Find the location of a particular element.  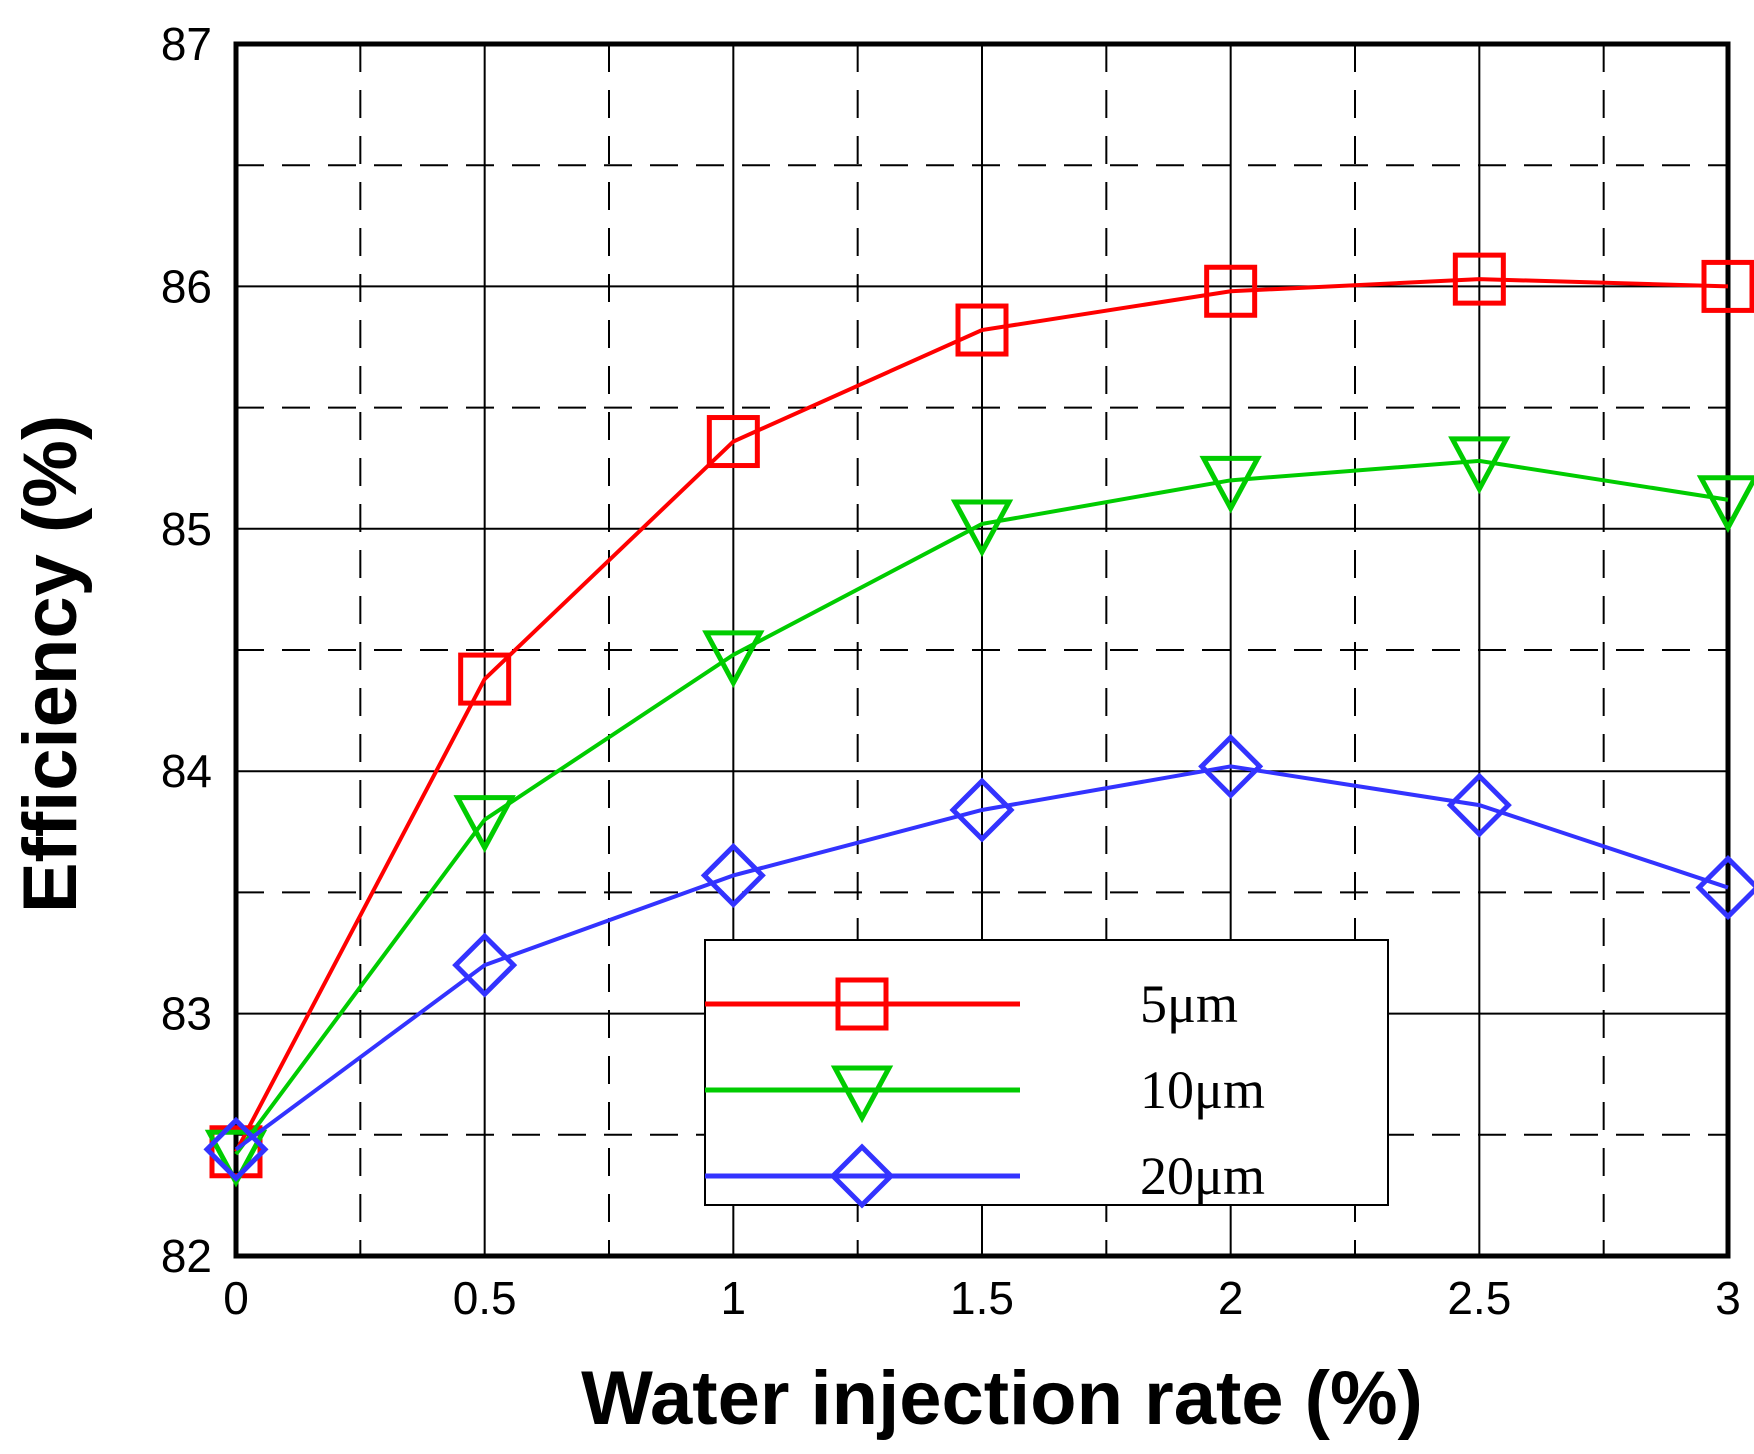

legend: 5μm 10μm 20μm is located at coordinates (1046, 1074).